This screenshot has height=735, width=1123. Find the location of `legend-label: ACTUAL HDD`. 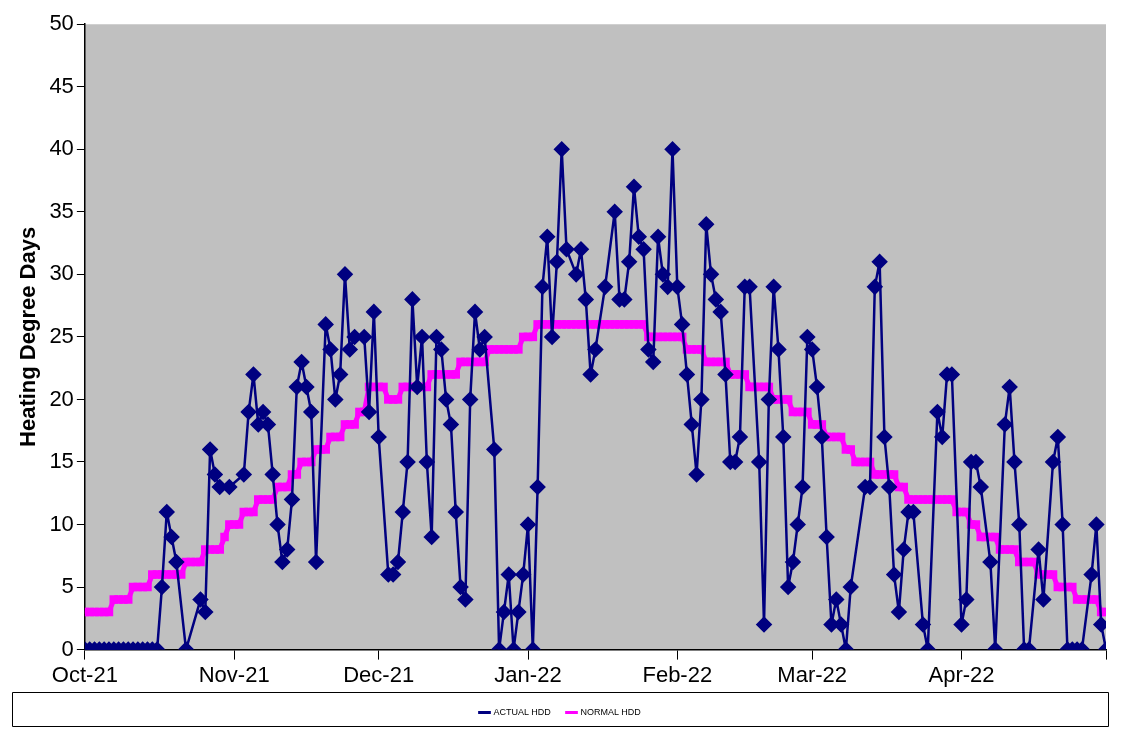

legend-label: ACTUAL HDD is located at coordinates (522, 711).